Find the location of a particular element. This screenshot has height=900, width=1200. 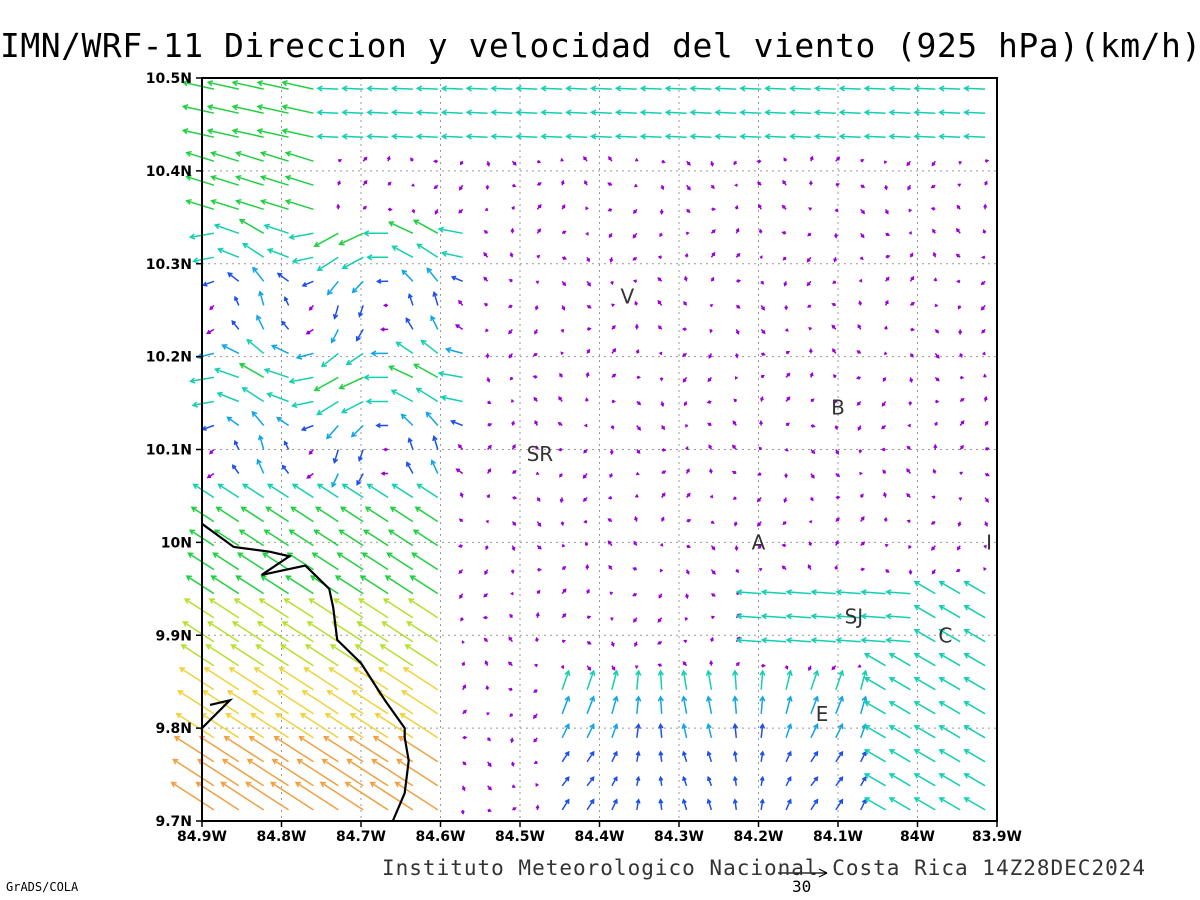

station-label: C is located at coordinates (945, 635).